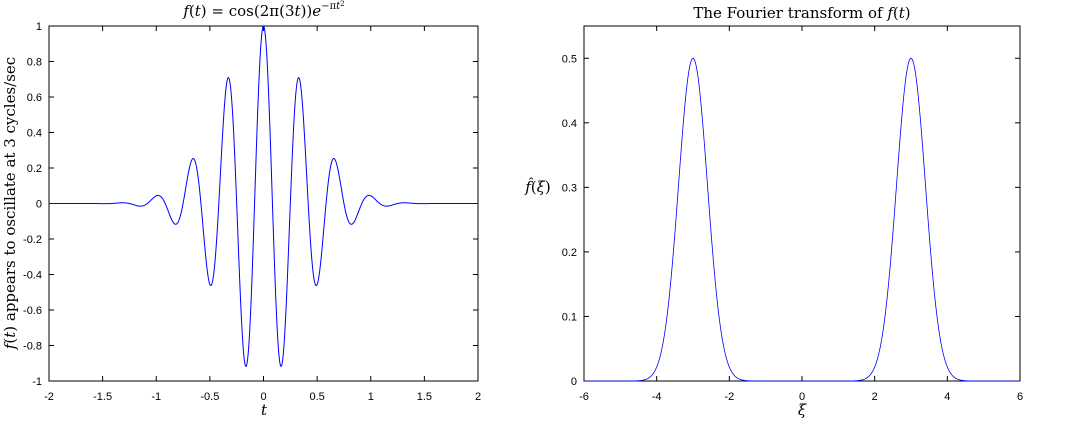 This screenshot has height=426, width=1072. What do you see at coordinates (209, 397) in the screenshot?
I see `left-x-tick-label: -0.5` at bounding box center [209, 397].